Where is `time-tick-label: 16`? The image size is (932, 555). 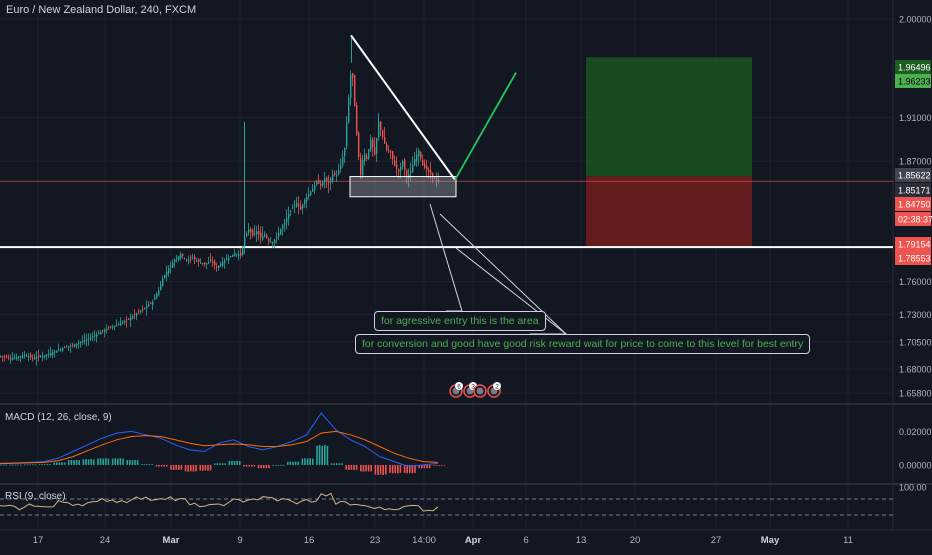
time-tick-label: 16 is located at coordinates (309, 540).